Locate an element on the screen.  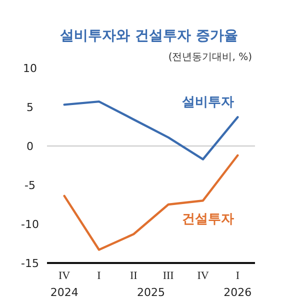
chart-title: 설비투자와 건설투자 증가율 is located at coordinates (149, 36).